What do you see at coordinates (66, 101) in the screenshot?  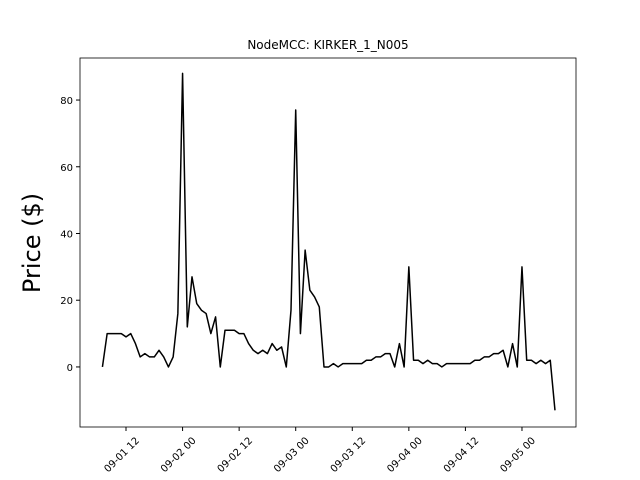 I see `y-tick-label: 80` at bounding box center [66, 101].